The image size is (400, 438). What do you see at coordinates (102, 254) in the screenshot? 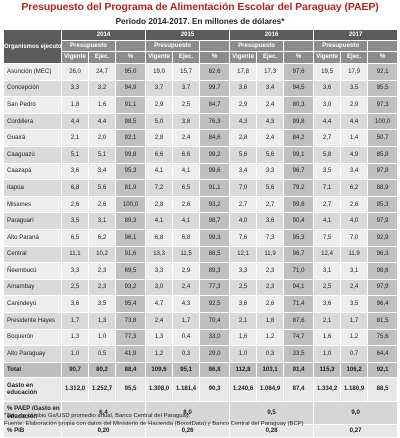
I see `ejec-cell: 10,2` at bounding box center [102, 254].